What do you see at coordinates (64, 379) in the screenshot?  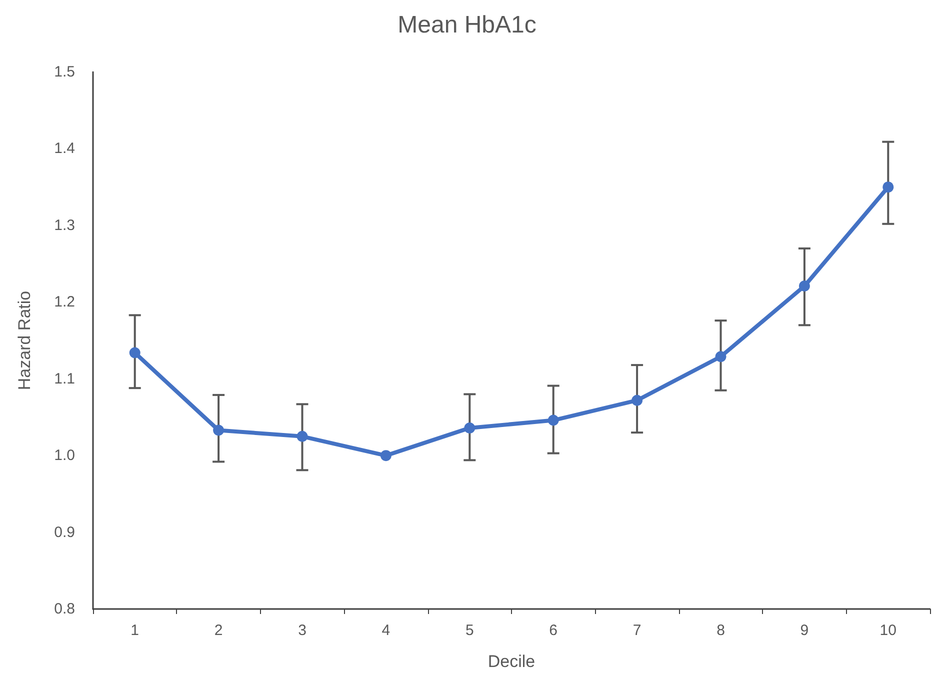 I see `y-tick-label: 1.1` at bounding box center [64, 379].